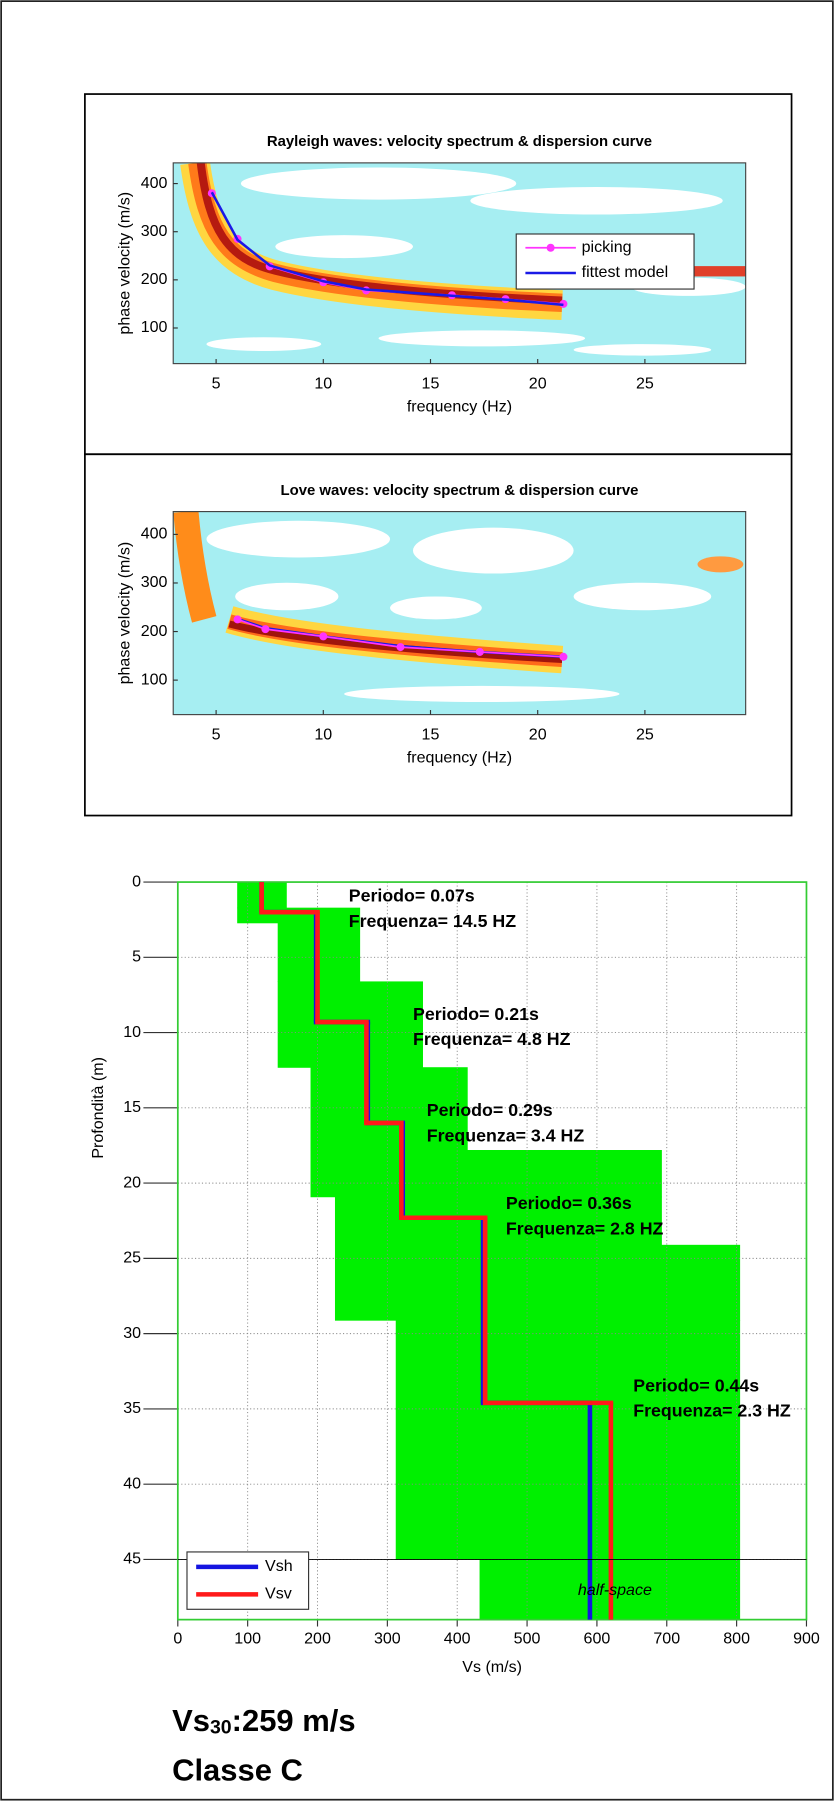 The width and height of the screenshot is (834, 1802). What do you see at coordinates (387, 1638) in the screenshot?
I see `x-tick-label: 300` at bounding box center [387, 1638].